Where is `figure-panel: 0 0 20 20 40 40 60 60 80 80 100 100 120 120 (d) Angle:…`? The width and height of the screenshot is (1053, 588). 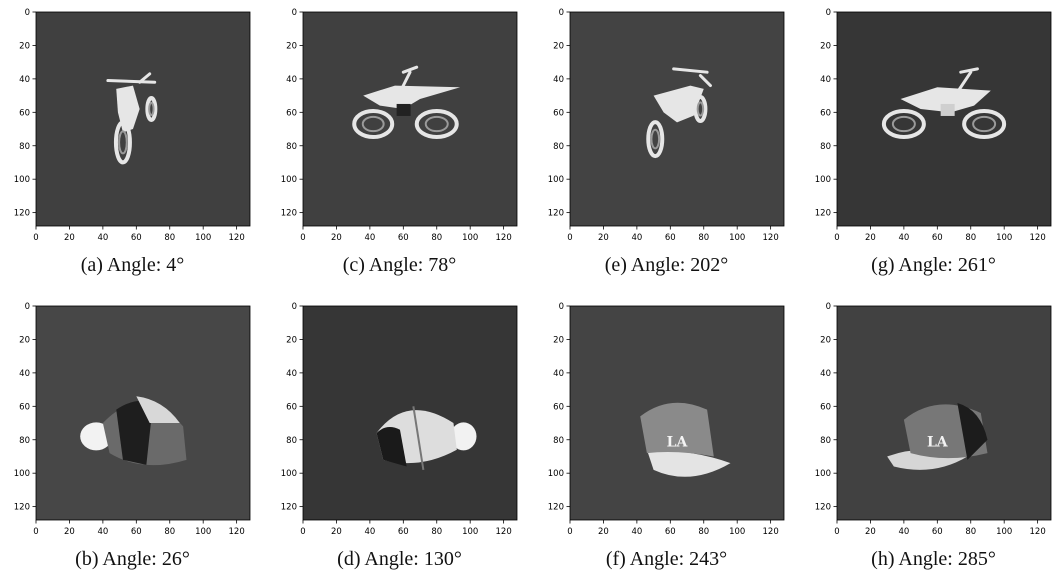 figure-panel: 0 0 20 20 40 40 60 60 80 80 100 100 120 120 (d) Angle:… is located at coordinates (399, 441).